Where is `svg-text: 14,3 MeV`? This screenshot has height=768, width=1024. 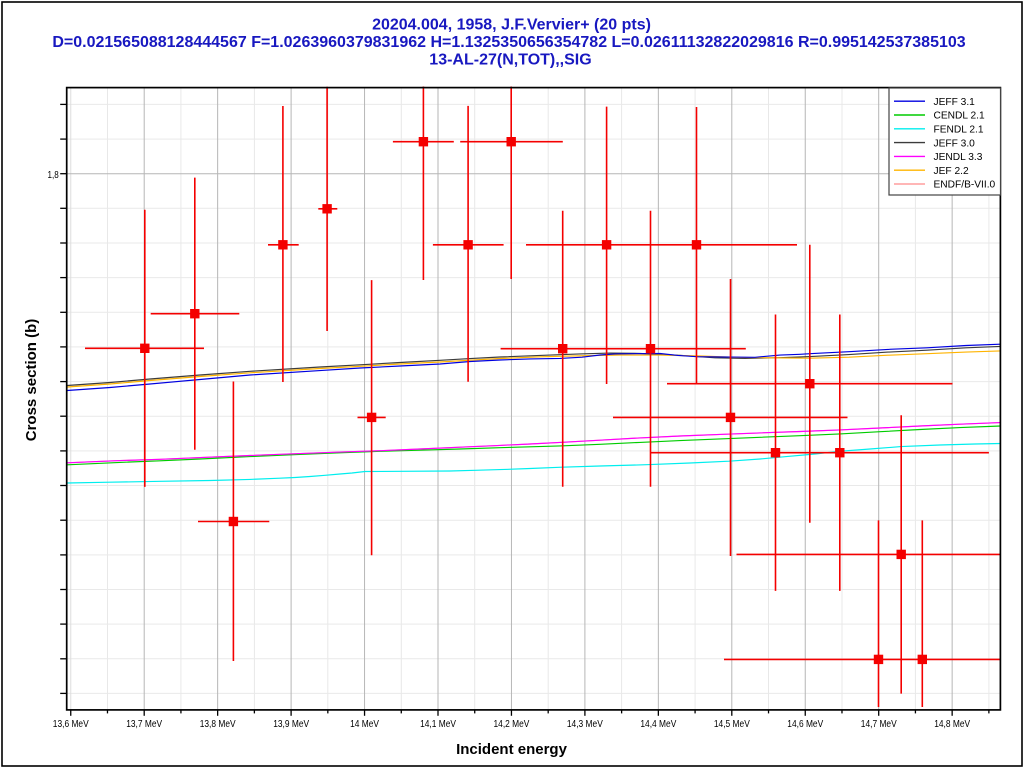
svg-text: 14,3 MeV is located at coordinates (585, 724).